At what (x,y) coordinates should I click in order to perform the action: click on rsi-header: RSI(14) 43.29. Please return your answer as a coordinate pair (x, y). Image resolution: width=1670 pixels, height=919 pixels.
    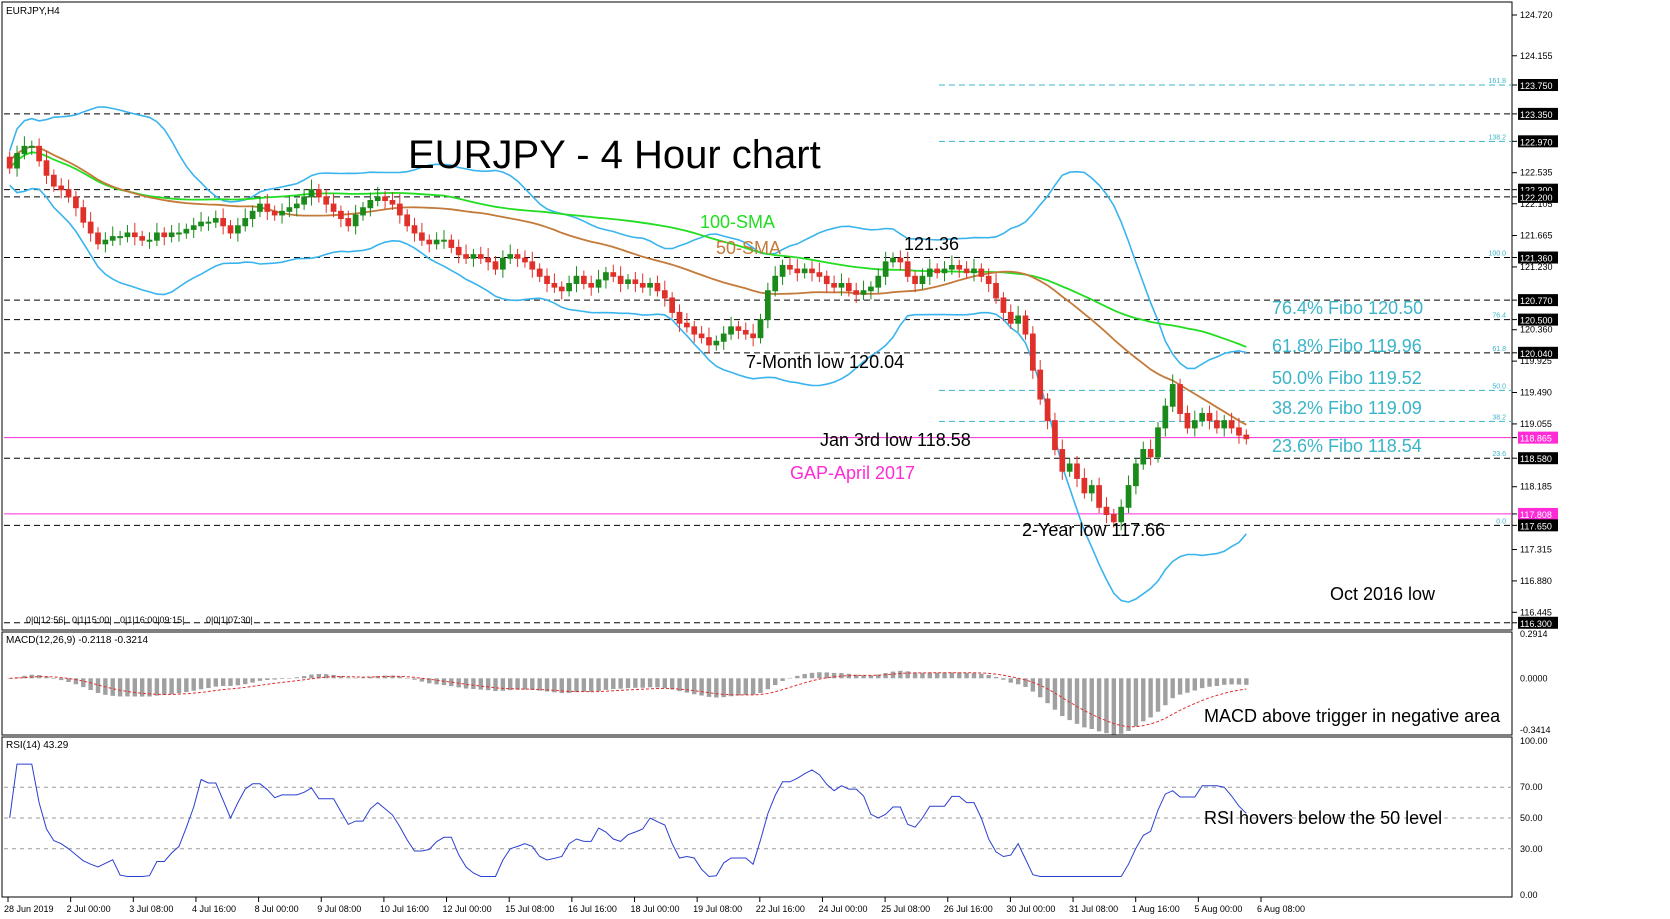
    Looking at the image, I should click on (37, 745).